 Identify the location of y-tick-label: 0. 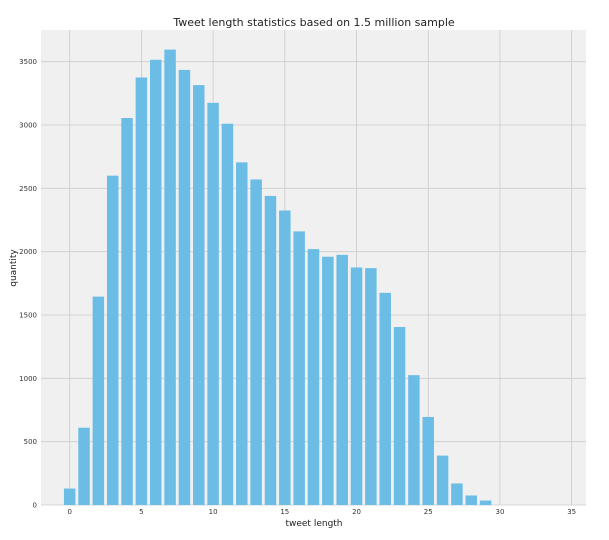
(35, 506).